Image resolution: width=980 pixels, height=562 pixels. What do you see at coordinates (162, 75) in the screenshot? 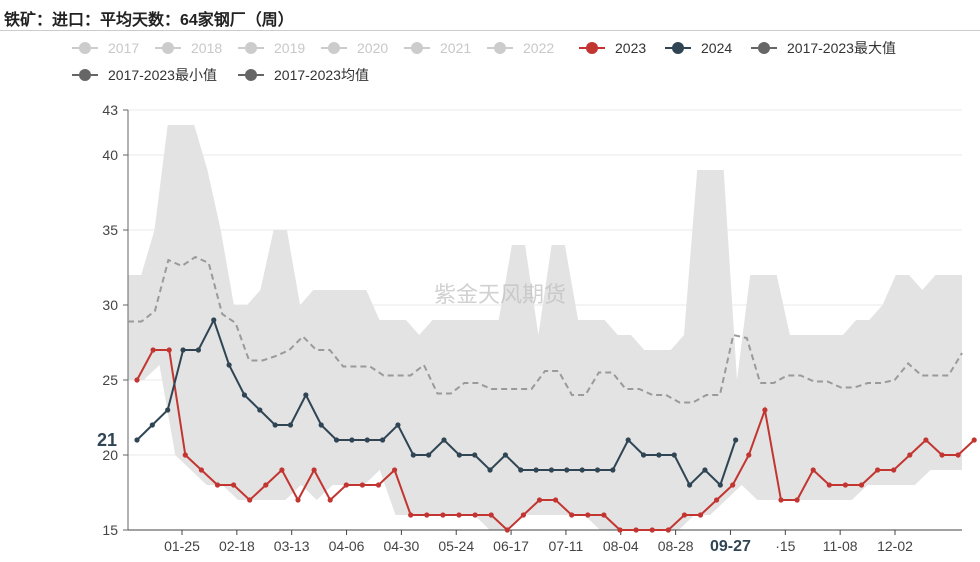
I see `legend-label: 2017-2023最小值` at bounding box center [162, 75].